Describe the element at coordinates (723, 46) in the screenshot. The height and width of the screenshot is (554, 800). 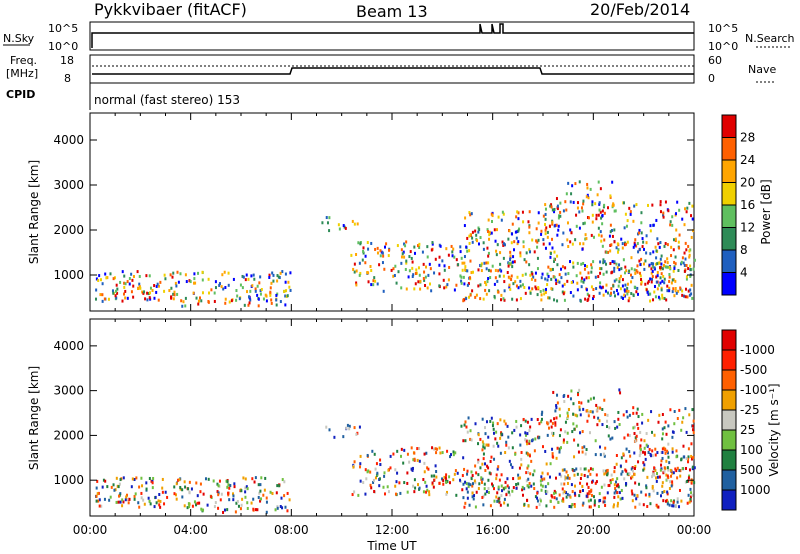
I see `nsearch-tick-bottom: 10^0` at that location.